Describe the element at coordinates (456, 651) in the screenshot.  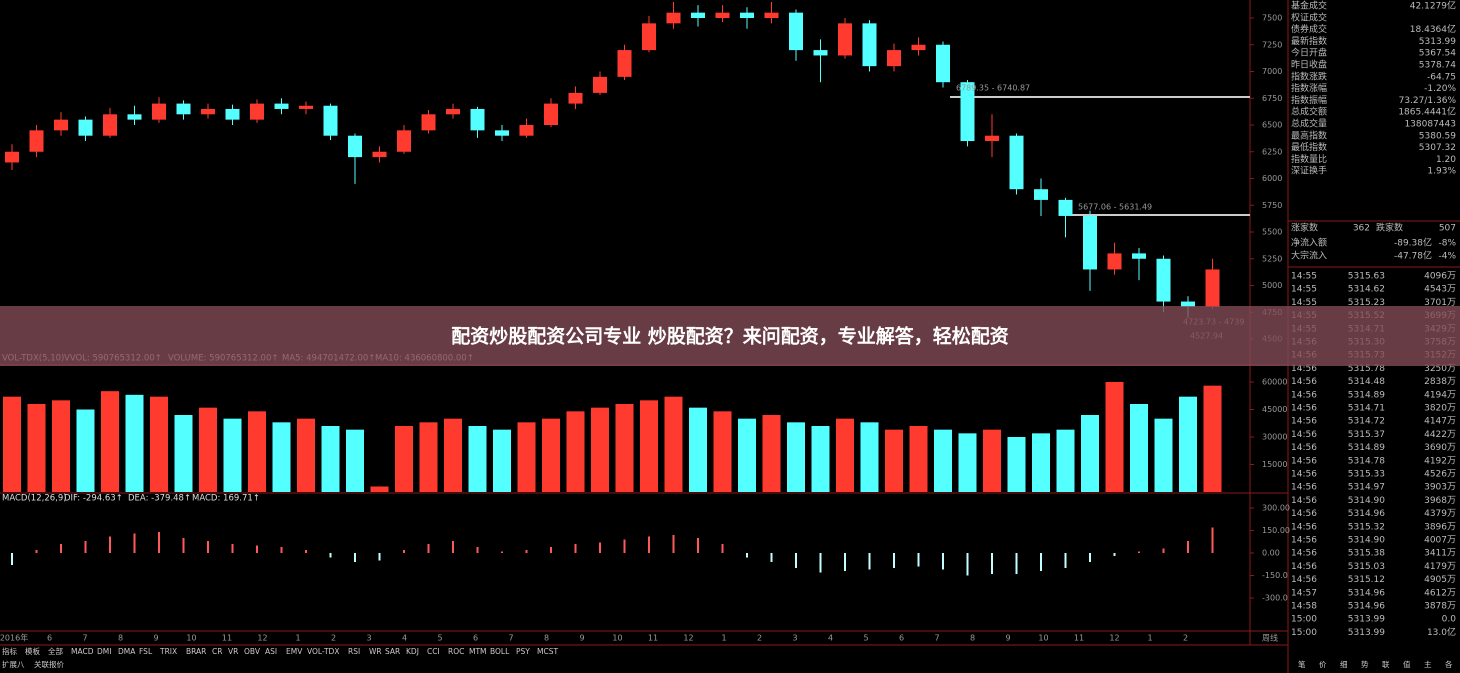
I see `indicator-tab: ROC` at that location.